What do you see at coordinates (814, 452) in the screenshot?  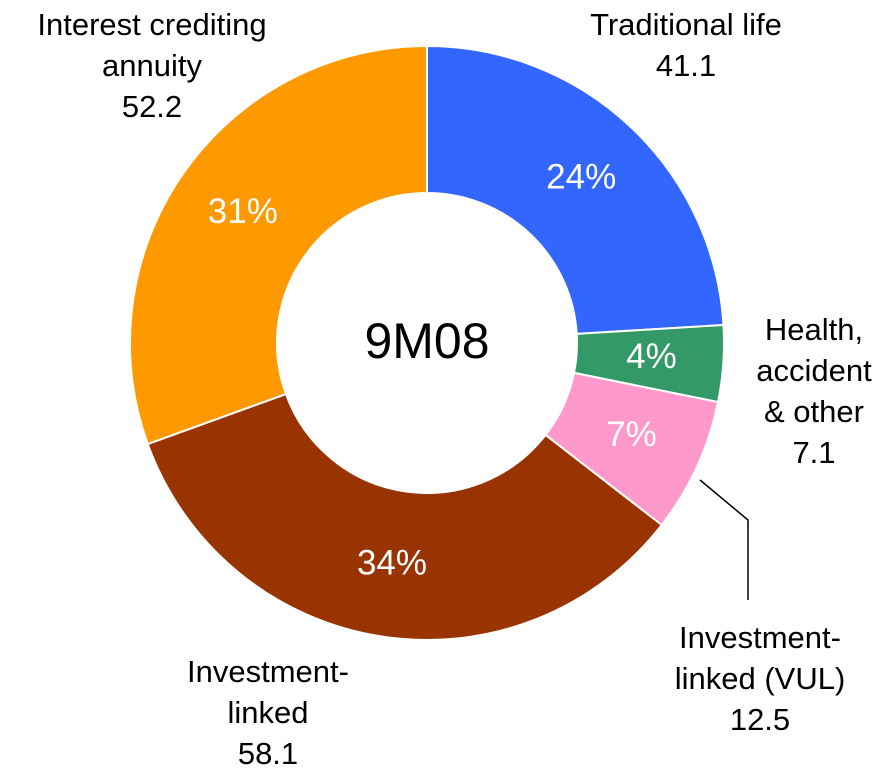 I see `value-label: 7.1` at bounding box center [814, 452].